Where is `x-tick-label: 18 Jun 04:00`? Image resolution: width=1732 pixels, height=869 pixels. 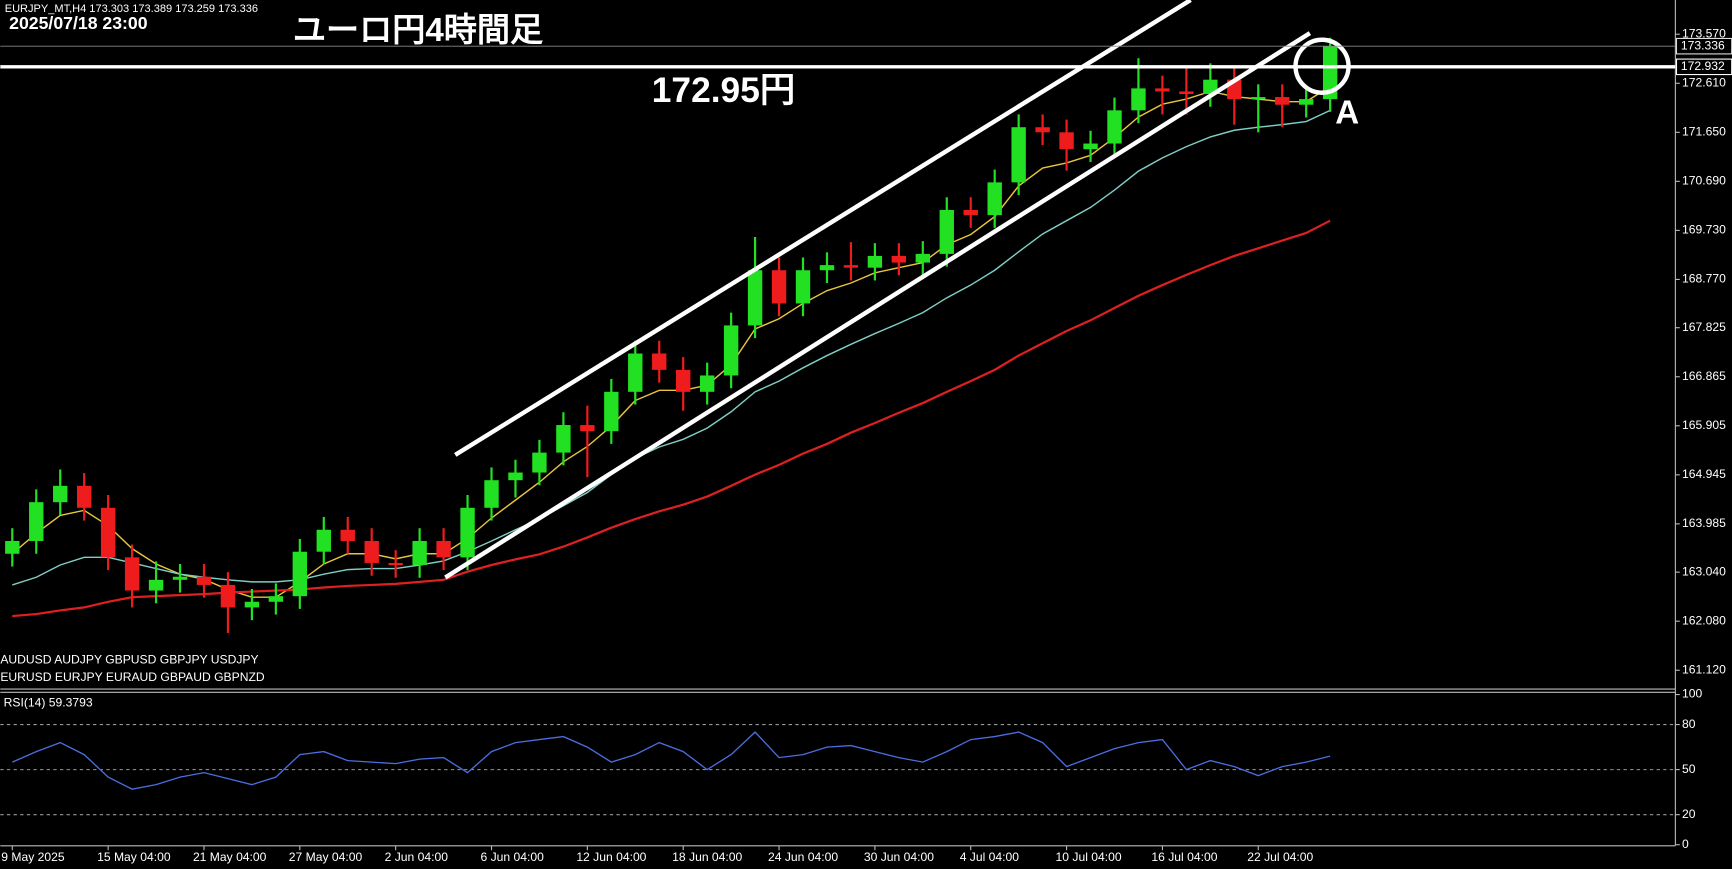 x-tick-label: 18 Jun 04:00 is located at coordinates (707, 857).